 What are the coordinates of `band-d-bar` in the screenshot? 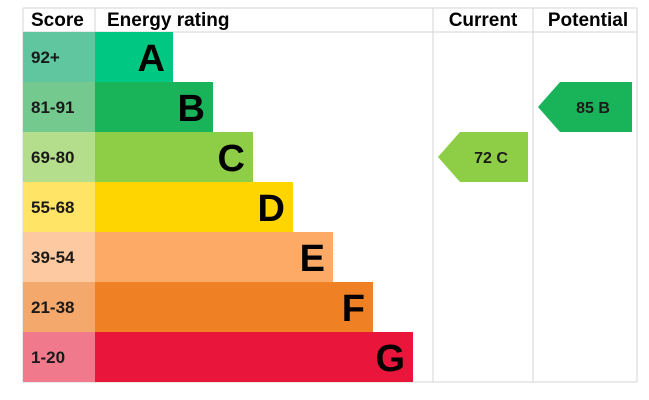 It's located at (194, 207).